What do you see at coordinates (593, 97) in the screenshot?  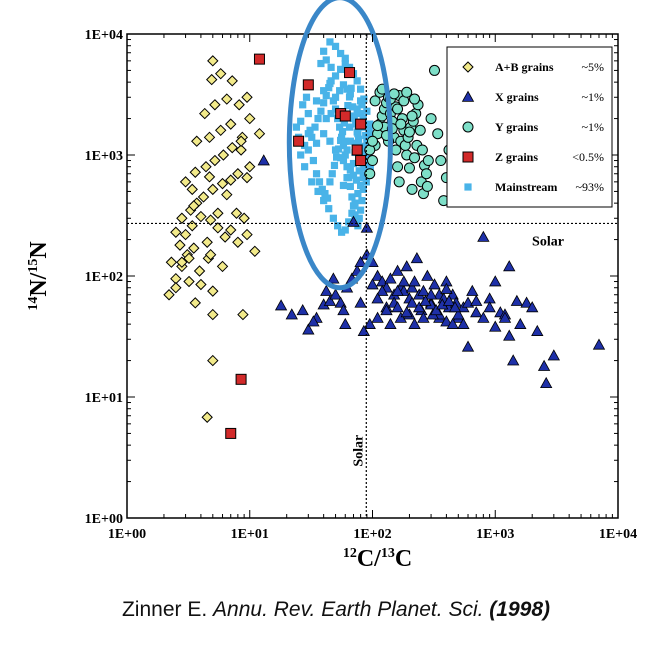 I see `legend-share-x-grains: ~1%` at bounding box center [593, 97].